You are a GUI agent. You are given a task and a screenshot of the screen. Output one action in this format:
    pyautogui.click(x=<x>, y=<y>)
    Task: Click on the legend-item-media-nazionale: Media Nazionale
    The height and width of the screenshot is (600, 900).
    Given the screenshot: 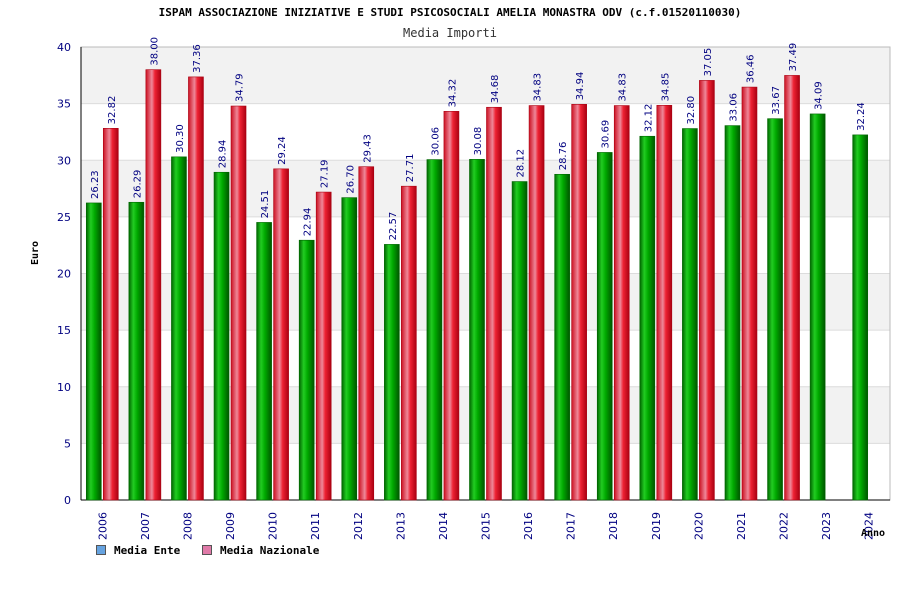 What is the action you would take?
    pyautogui.click(x=260, y=550)
    